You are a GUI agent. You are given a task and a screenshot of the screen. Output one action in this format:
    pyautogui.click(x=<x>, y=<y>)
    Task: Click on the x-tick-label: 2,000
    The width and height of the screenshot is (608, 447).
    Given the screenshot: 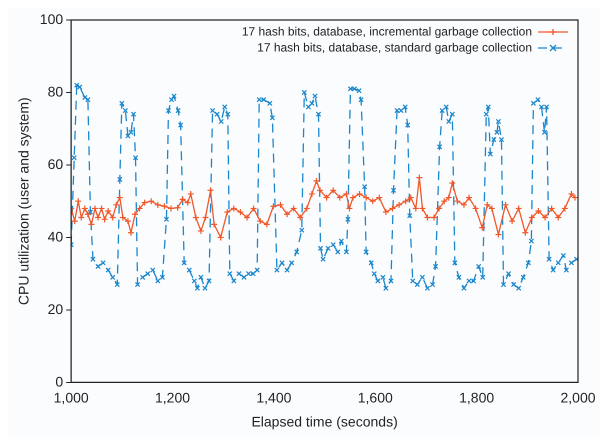 What is the action you would take?
    pyautogui.click(x=578, y=398)
    